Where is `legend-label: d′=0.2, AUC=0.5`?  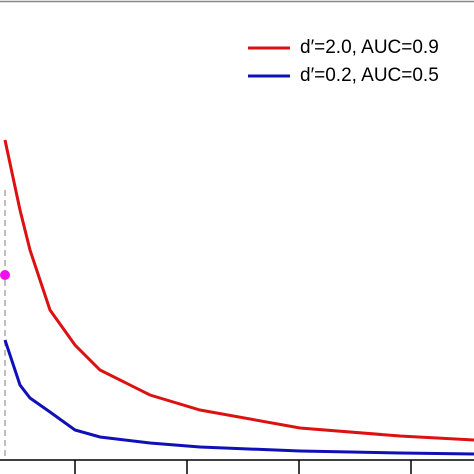 legend-label: d′=0.2, AUC=0.5 is located at coordinates (369, 75).